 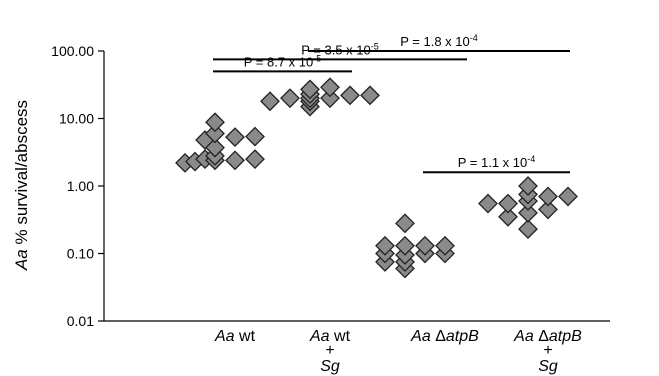 I want to click on y-axis-label: Aa % survival/abscess, so click(x=21, y=185).